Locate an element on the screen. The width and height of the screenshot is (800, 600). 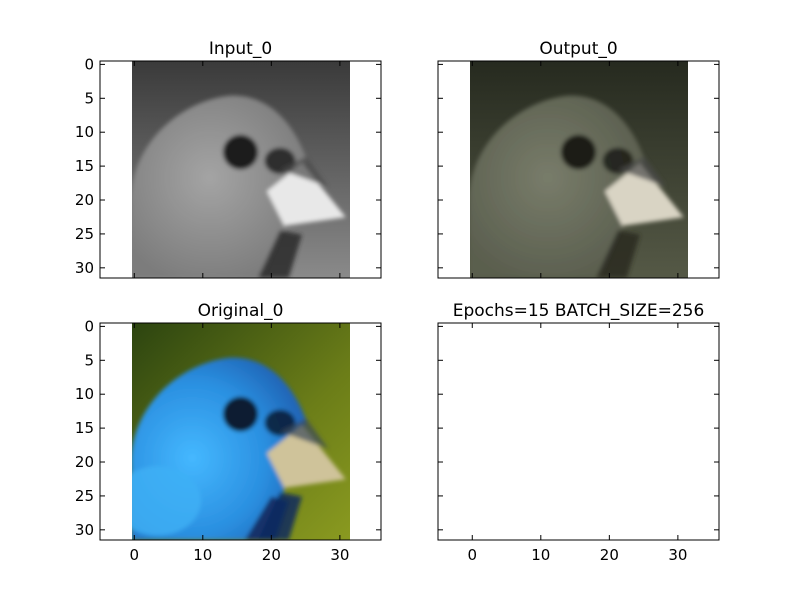
subplot-title: Epochs=15 BATCH_SIZE=256 is located at coordinates (579, 311).